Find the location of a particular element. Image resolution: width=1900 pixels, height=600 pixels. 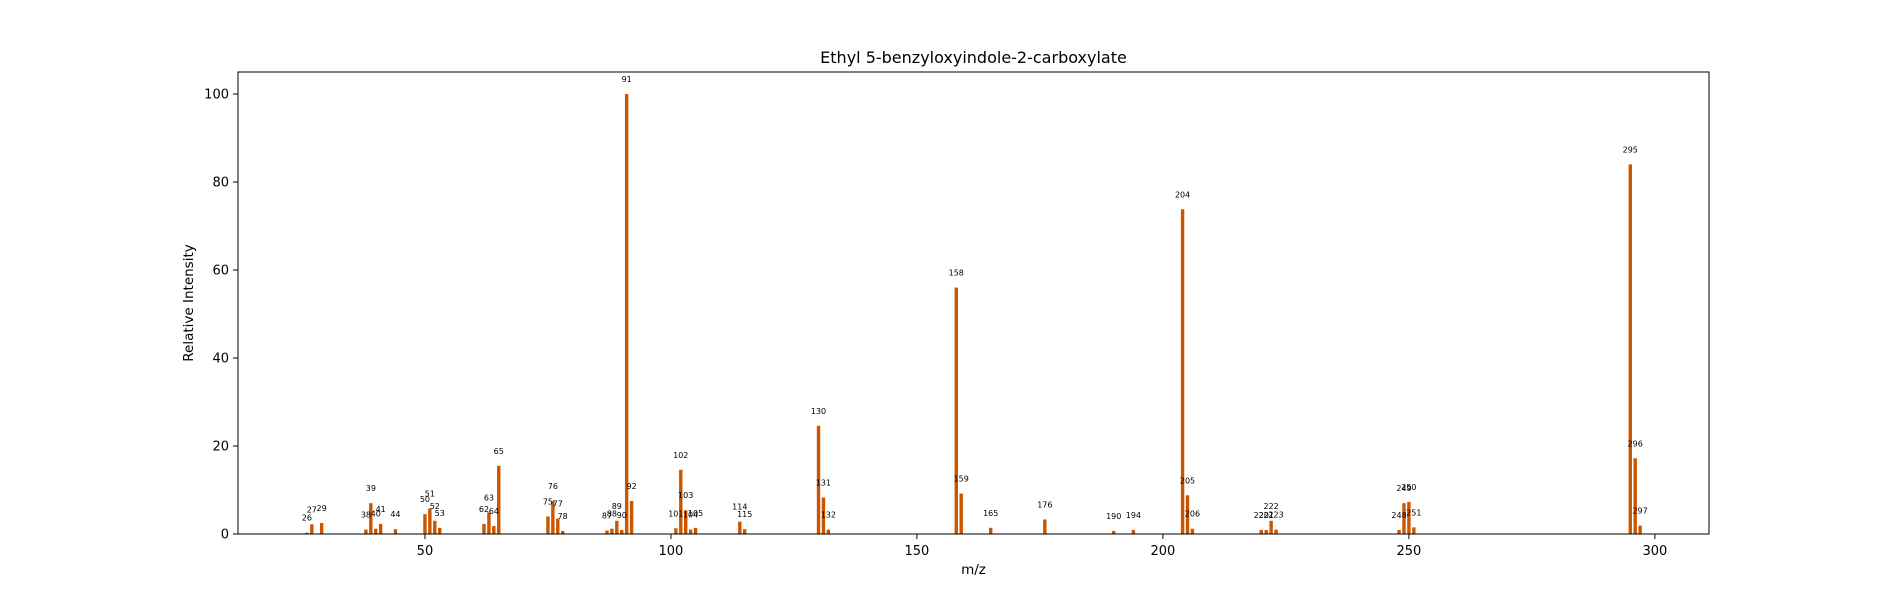

x-tick-label: 100 is located at coordinates (671, 551).